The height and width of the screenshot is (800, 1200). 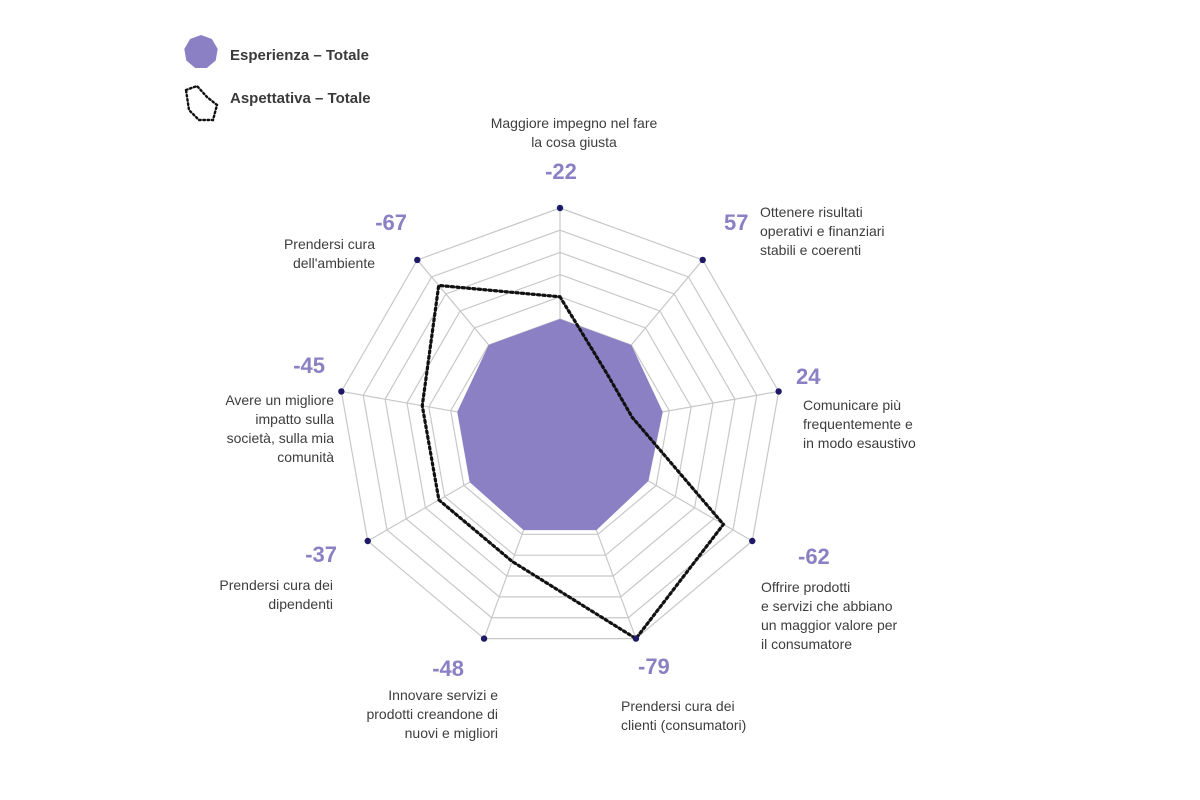 What do you see at coordinates (279, 400) in the screenshot?
I see `axis-label-line: Avere un migliore` at bounding box center [279, 400].